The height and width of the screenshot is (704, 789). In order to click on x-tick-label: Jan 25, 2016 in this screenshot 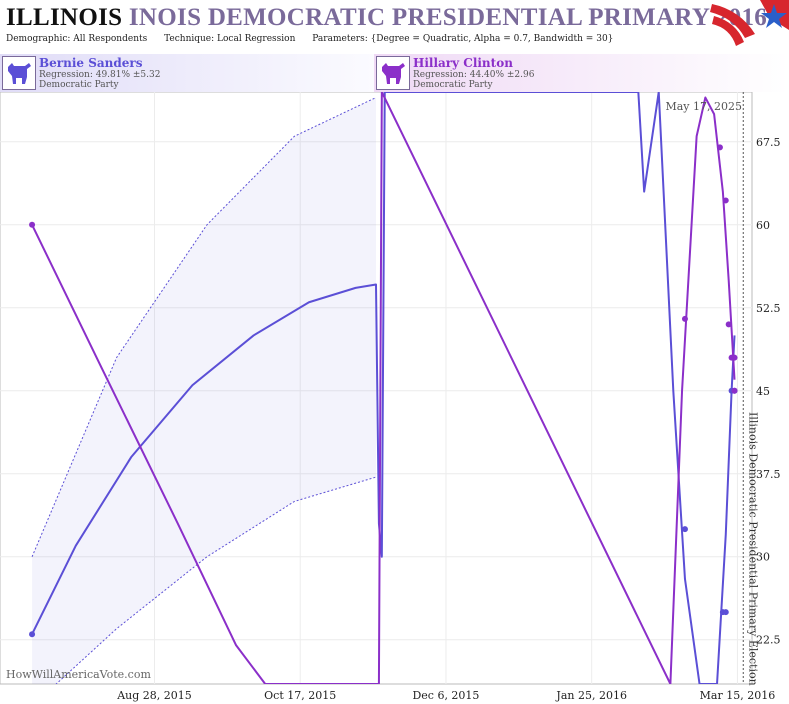, I will do `click(591, 695)`.